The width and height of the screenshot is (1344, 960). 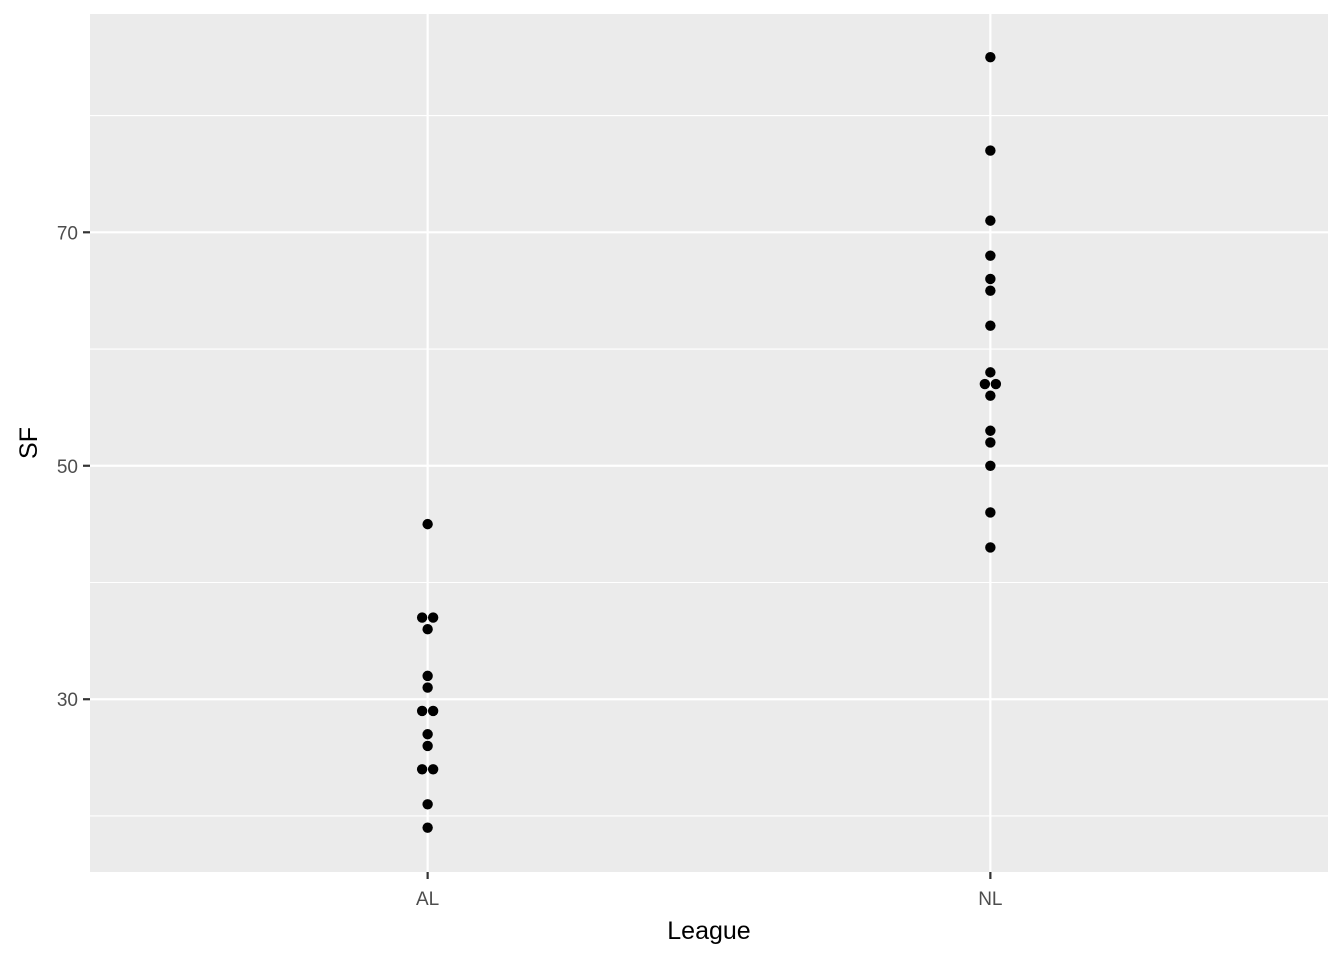 I want to click on y-tick-label: 70, so click(x=67, y=233).